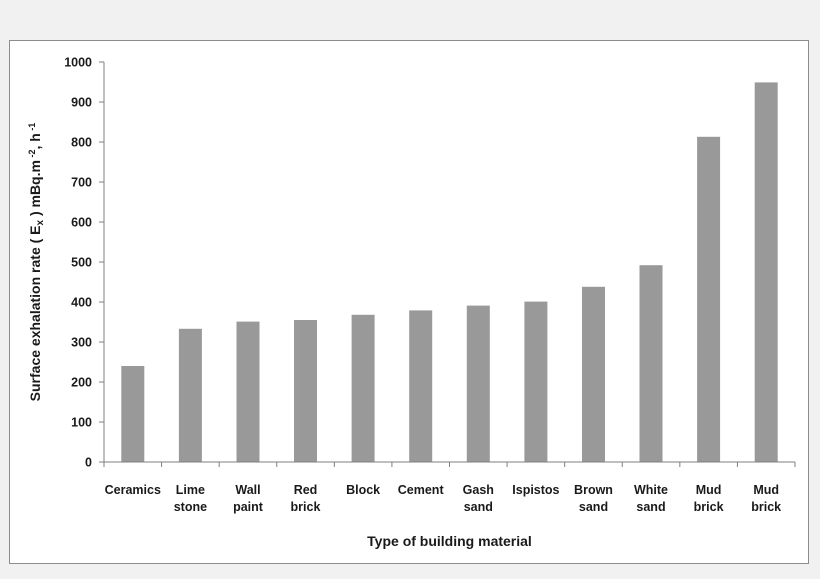  I want to click on y-axis-ticks: 0 100 200 300 400 500 600 700 800 900 1000, so click(84, 263).